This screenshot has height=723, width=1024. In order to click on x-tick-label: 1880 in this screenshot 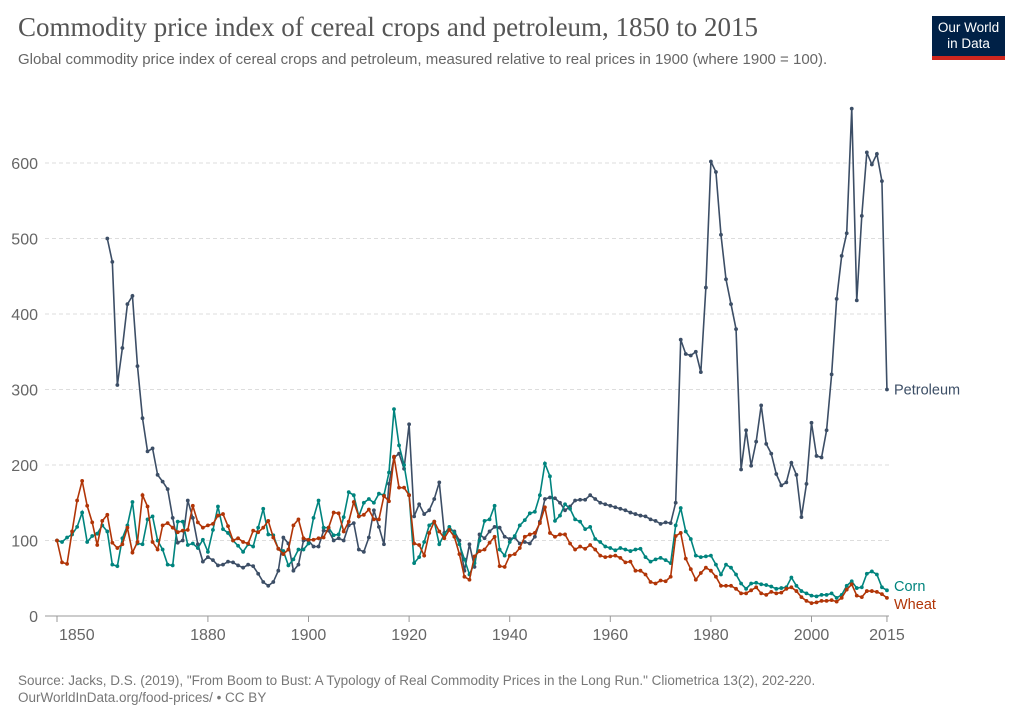, I will do `click(208, 635)`.